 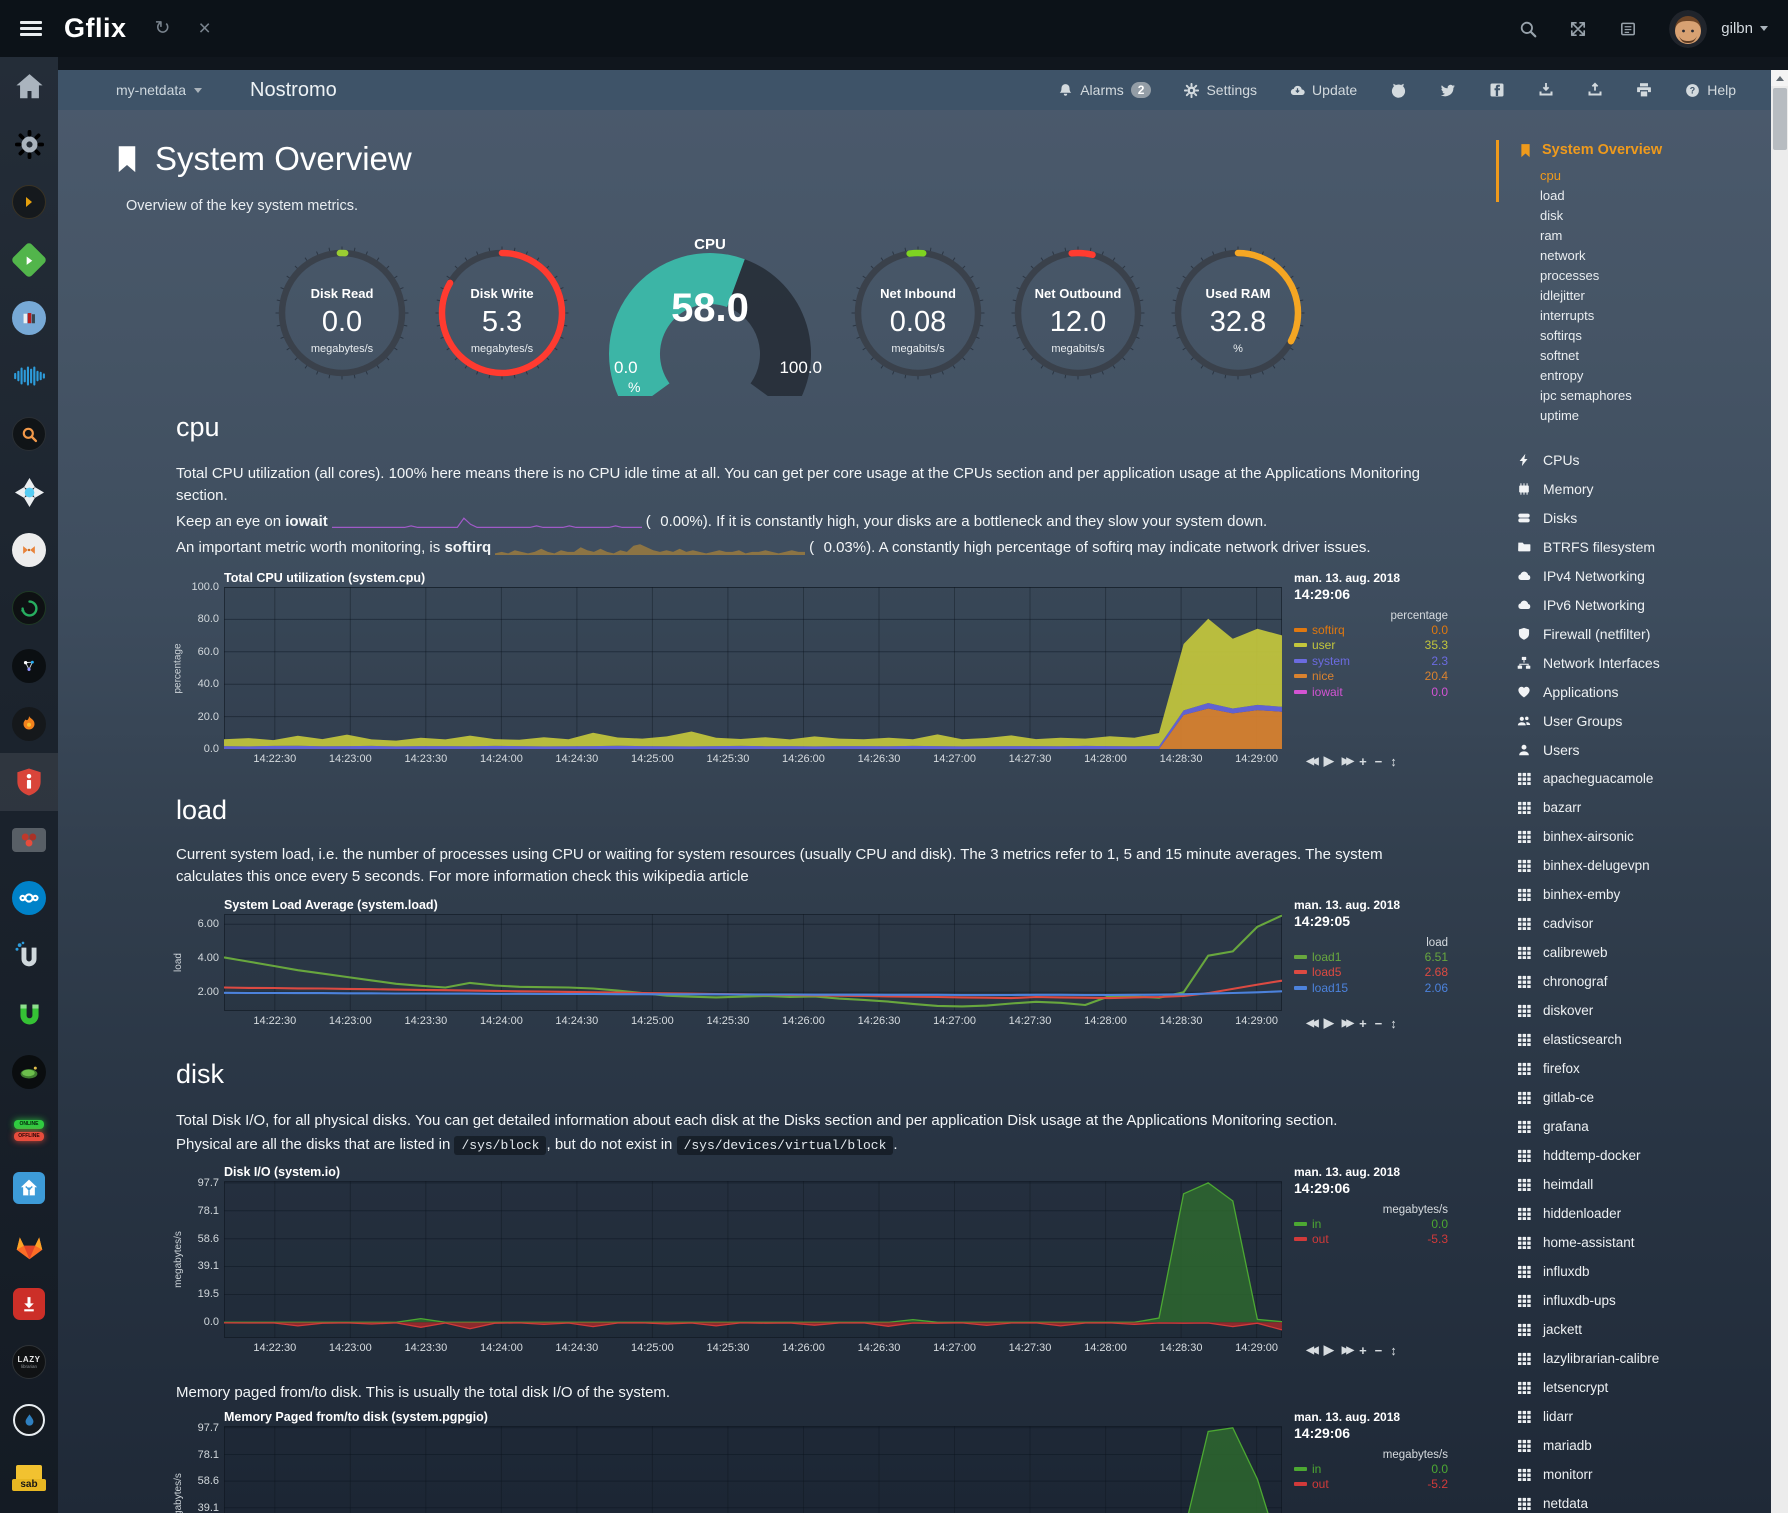 What do you see at coordinates (1642, 1242) in the screenshot?
I see `nav-app-home-assistant: home-assistant` at bounding box center [1642, 1242].